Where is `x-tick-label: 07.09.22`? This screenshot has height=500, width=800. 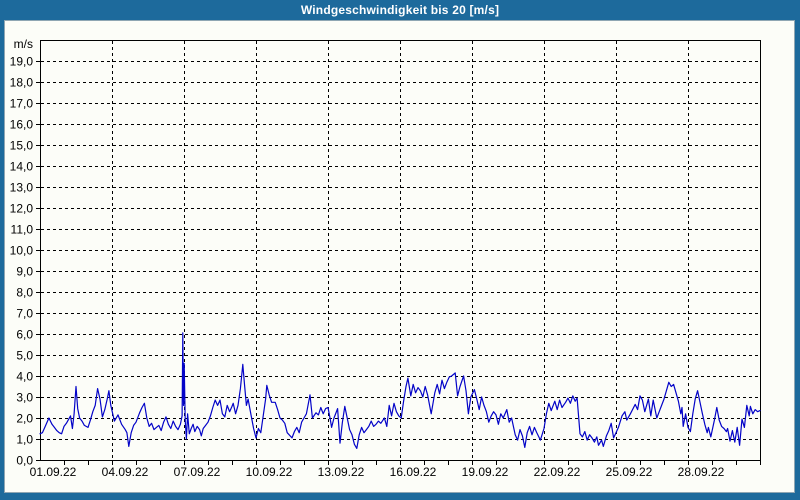
x-tick-label: 07.09.22 is located at coordinates (197, 472).